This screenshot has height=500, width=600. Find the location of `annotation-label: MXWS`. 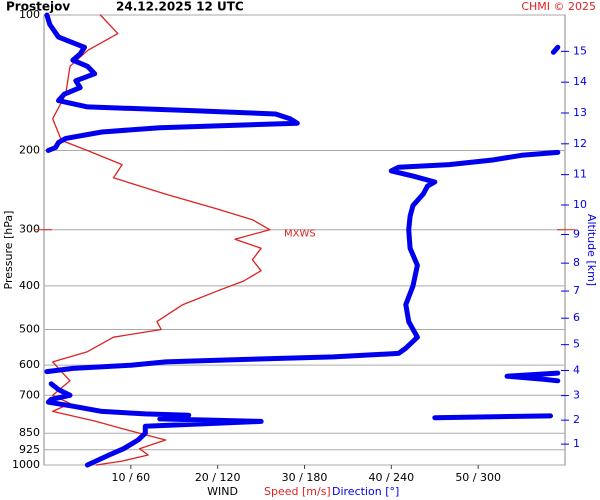

annotation-label: MXWS is located at coordinates (300, 234).